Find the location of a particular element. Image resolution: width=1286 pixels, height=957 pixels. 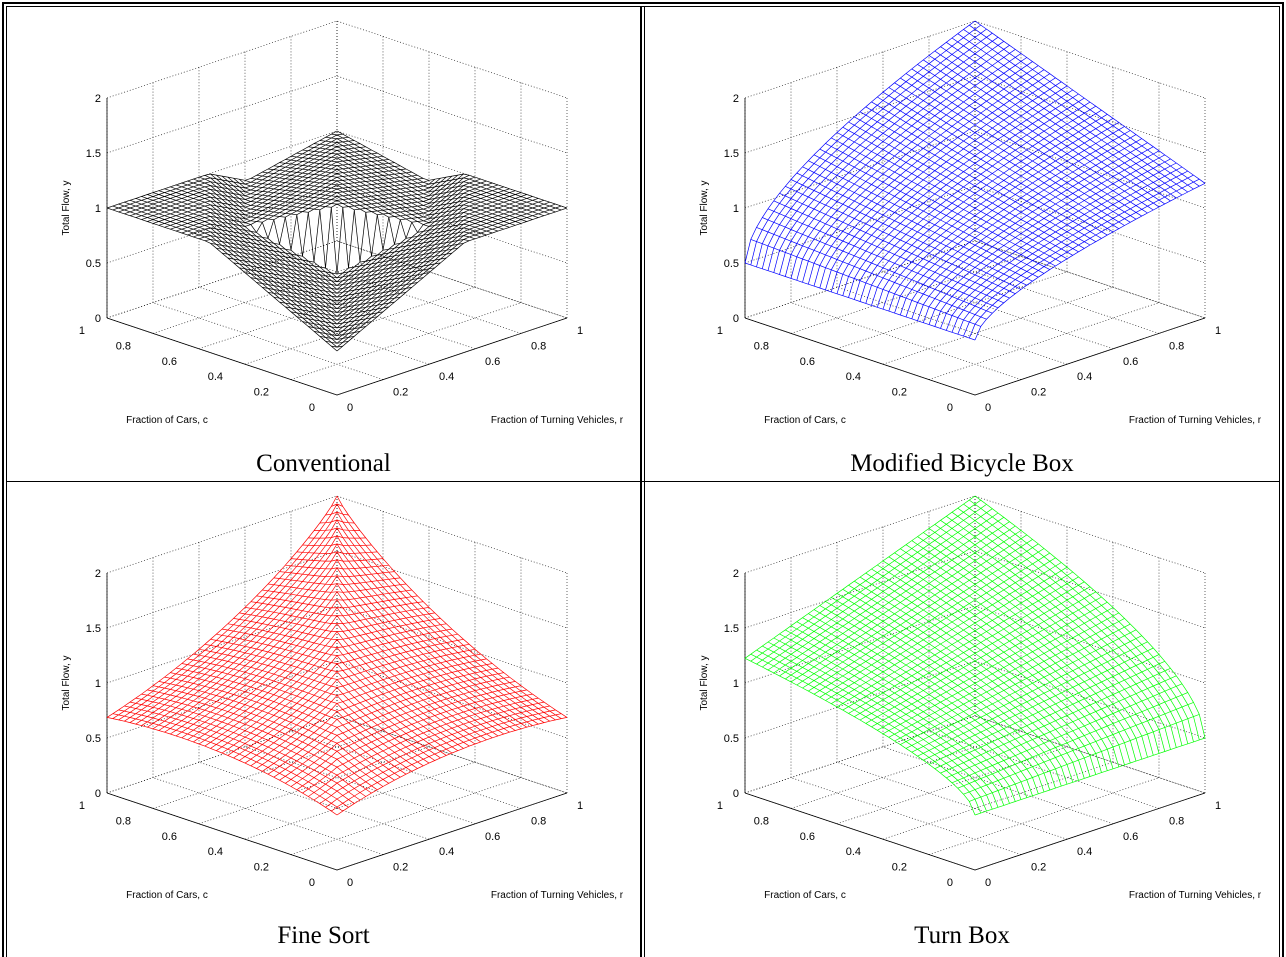

table-border-top-inner is located at coordinates (643, 6).